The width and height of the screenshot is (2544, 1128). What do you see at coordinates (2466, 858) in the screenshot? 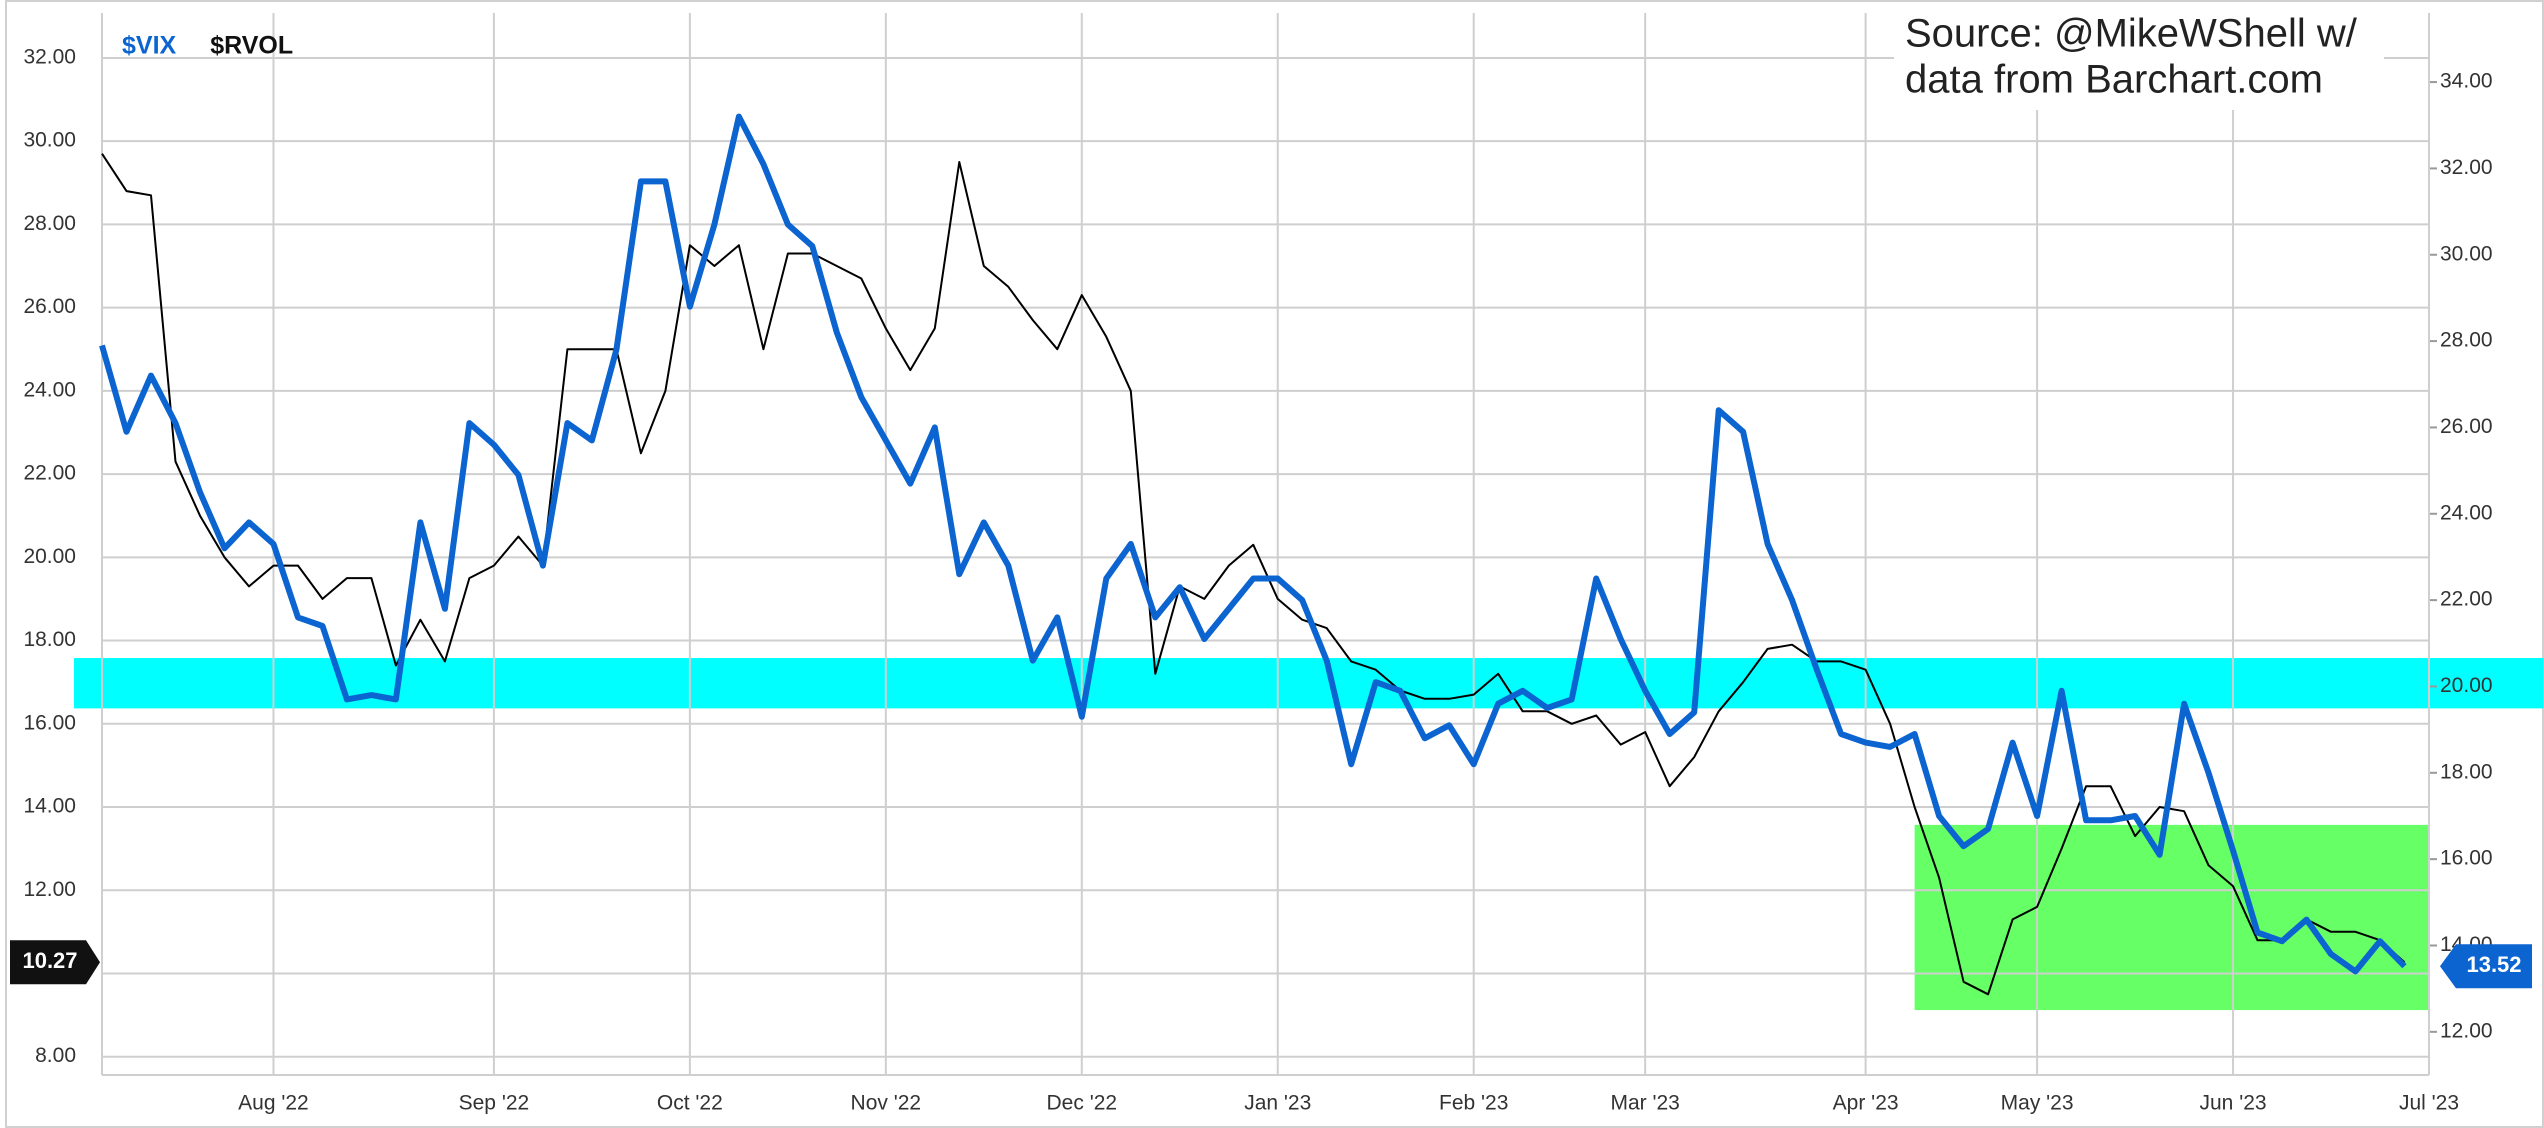
I see `y2-tick-label: 16.00` at bounding box center [2466, 858].